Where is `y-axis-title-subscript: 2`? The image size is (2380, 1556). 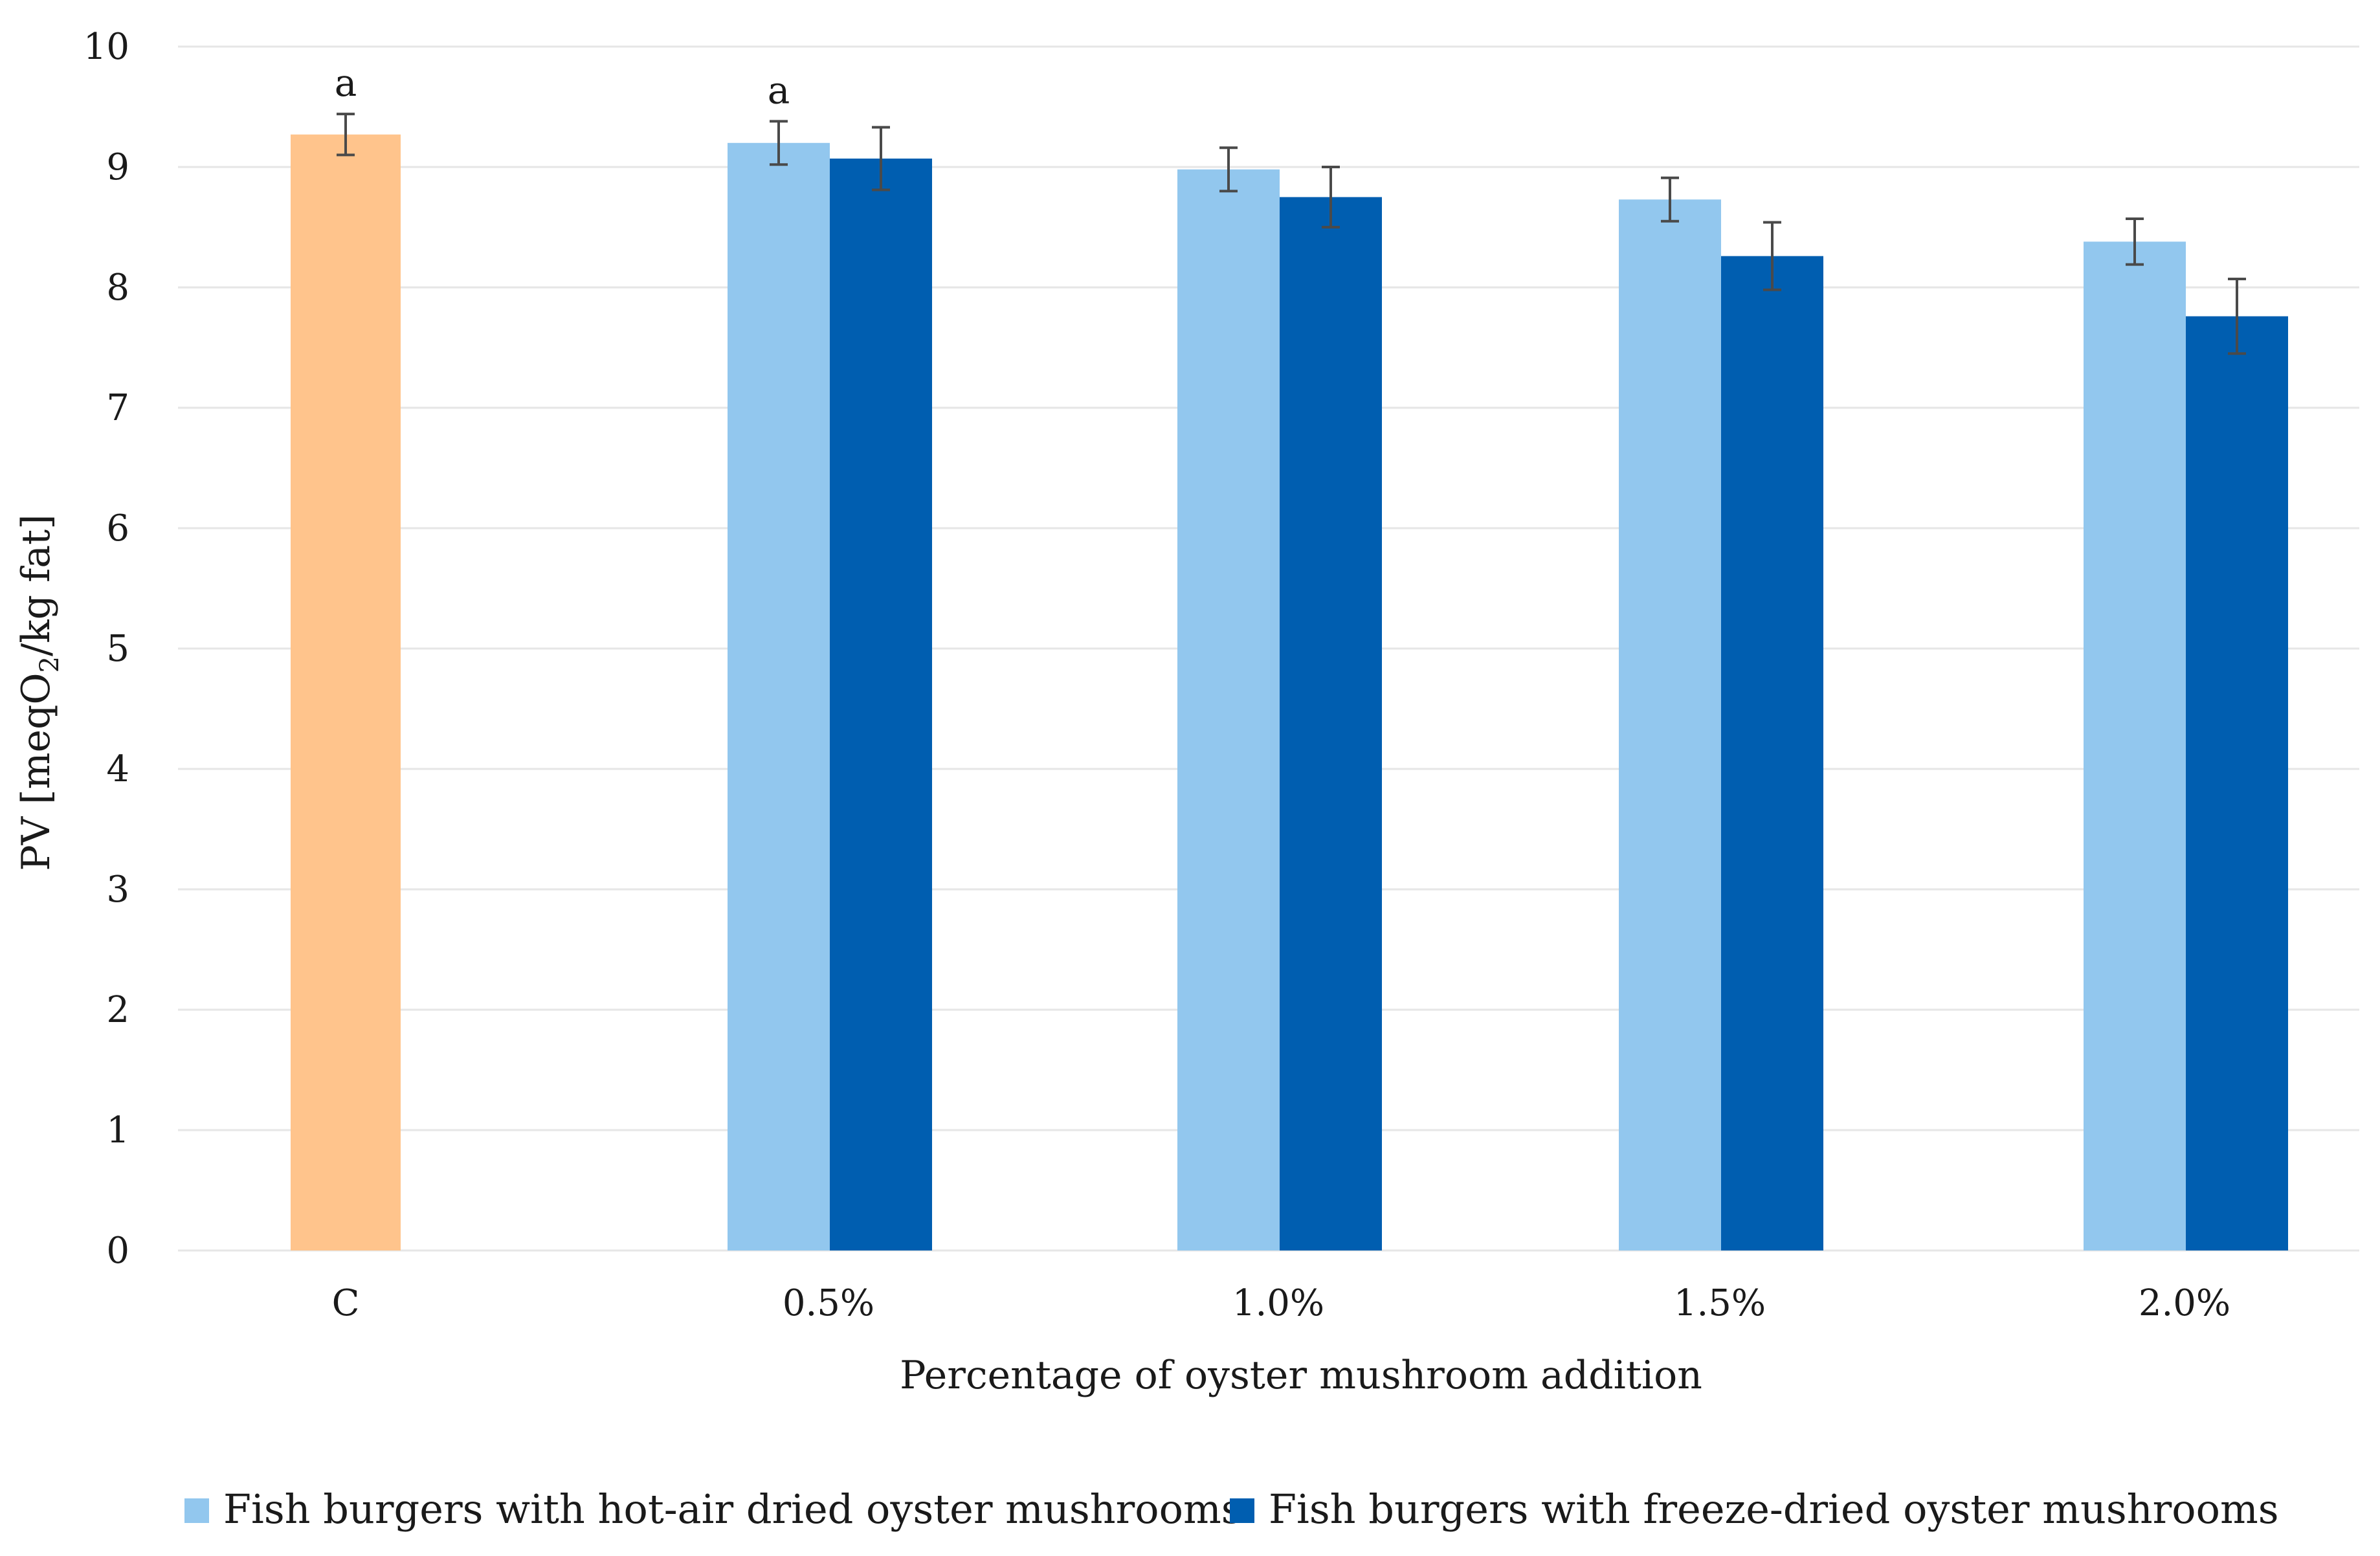
y-axis-title-subscript: 2 is located at coordinates (50, 664).